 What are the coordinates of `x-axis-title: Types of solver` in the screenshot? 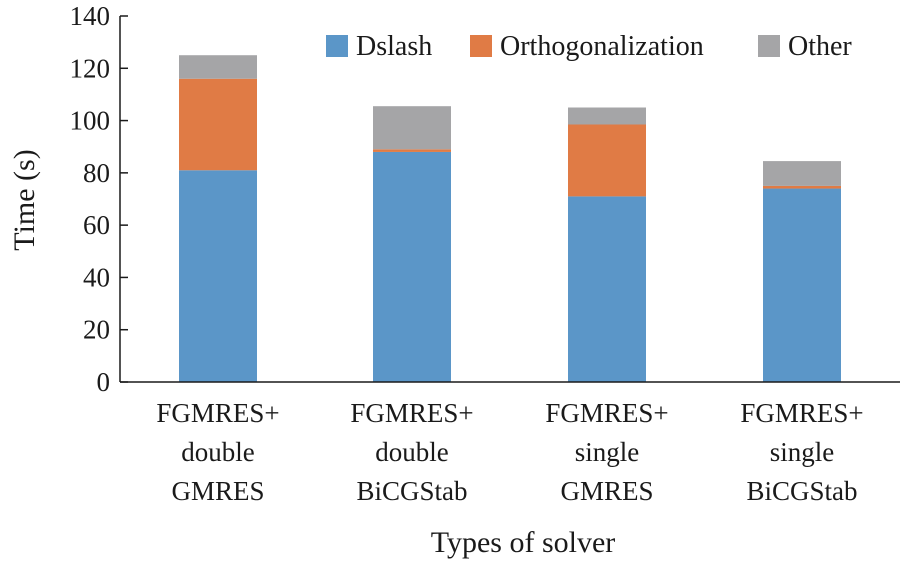 It's located at (523, 542).